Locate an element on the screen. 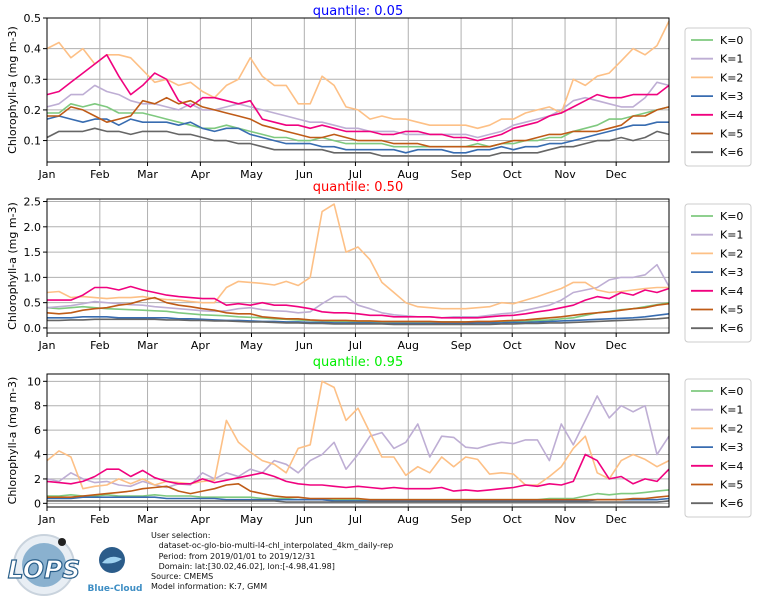  x-tick-label: Nov is located at coordinates (565, 174).